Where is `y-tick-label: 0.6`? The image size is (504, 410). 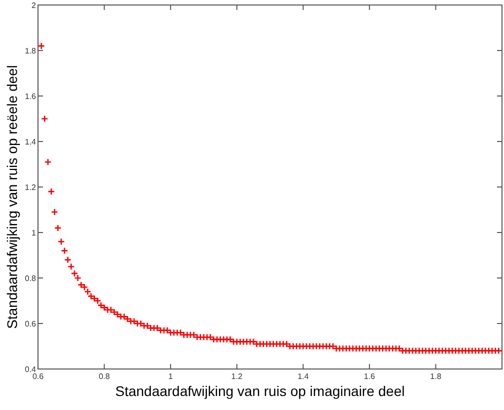
y-tick-label: 0.6 is located at coordinates (30, 324).